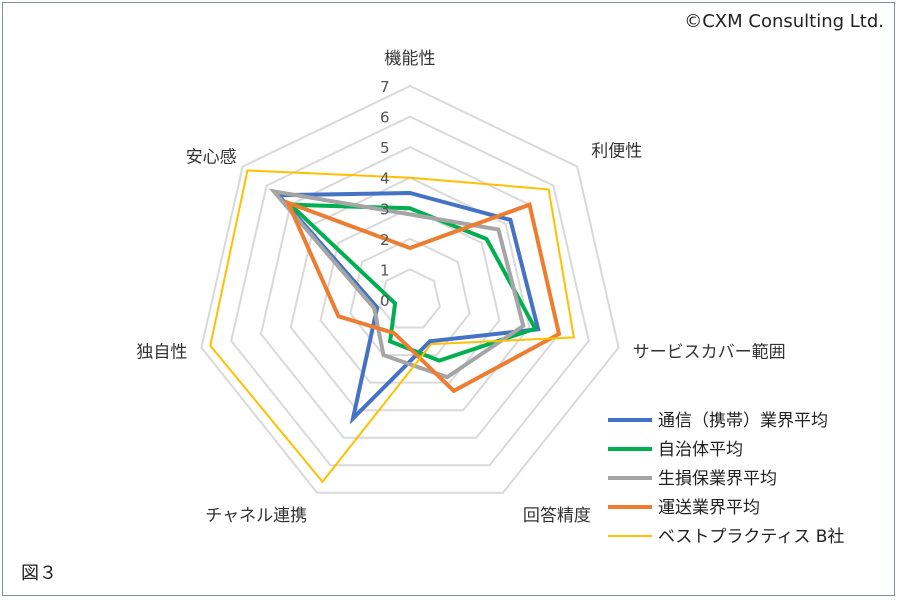  What do you see at coordinates (743, 421) in the screenshot?
I see `legend-label-1: 通信（携帯）業界平均` at bounding box center [743, 421].